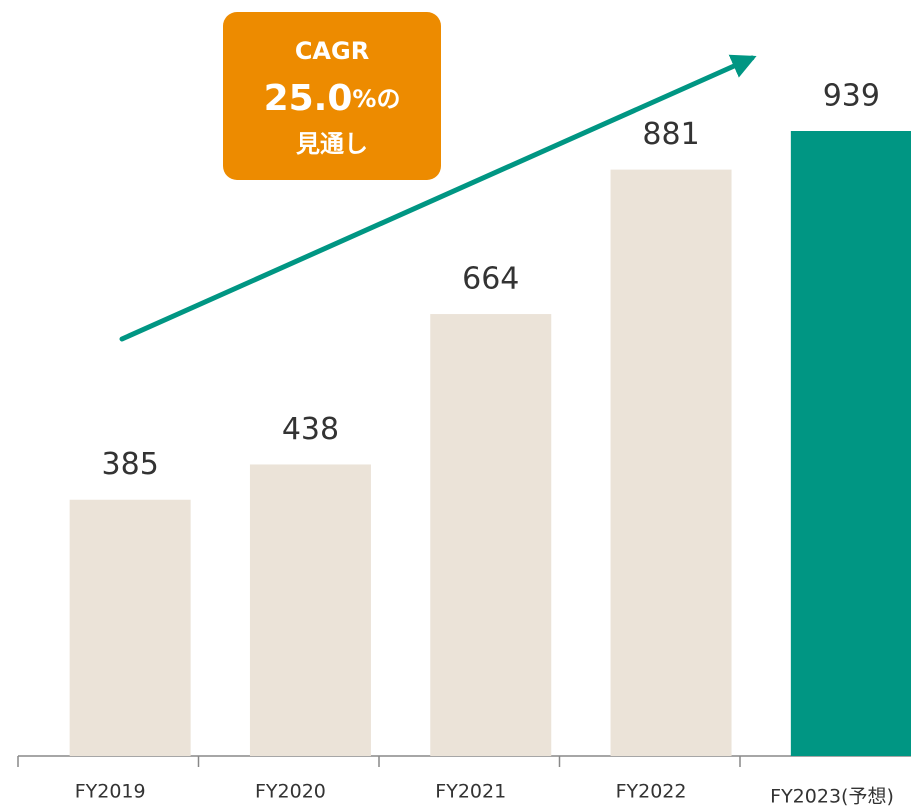  Describe the element at coordinates (130, 464) in the screenshot. I see `value-label: 385` at that location.